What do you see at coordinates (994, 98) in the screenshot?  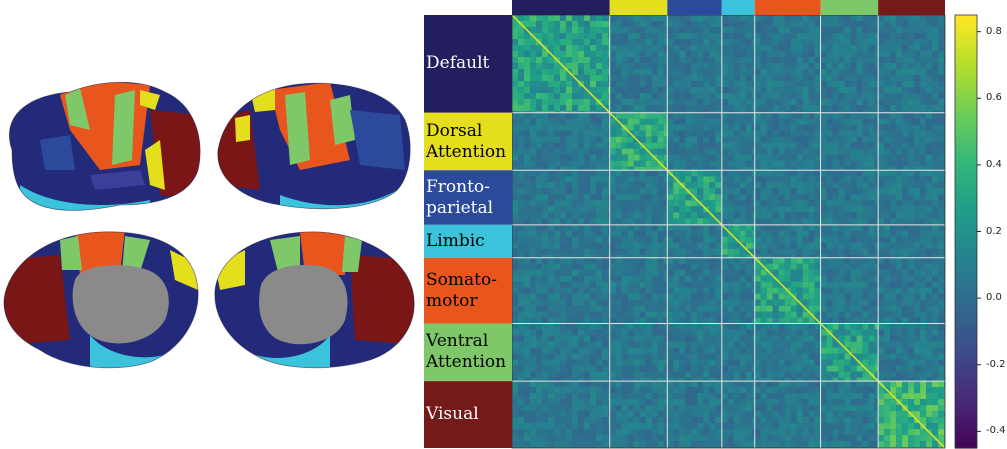 I see `colorbar-tick-label: 0.6` at bounding box center [994, 98].